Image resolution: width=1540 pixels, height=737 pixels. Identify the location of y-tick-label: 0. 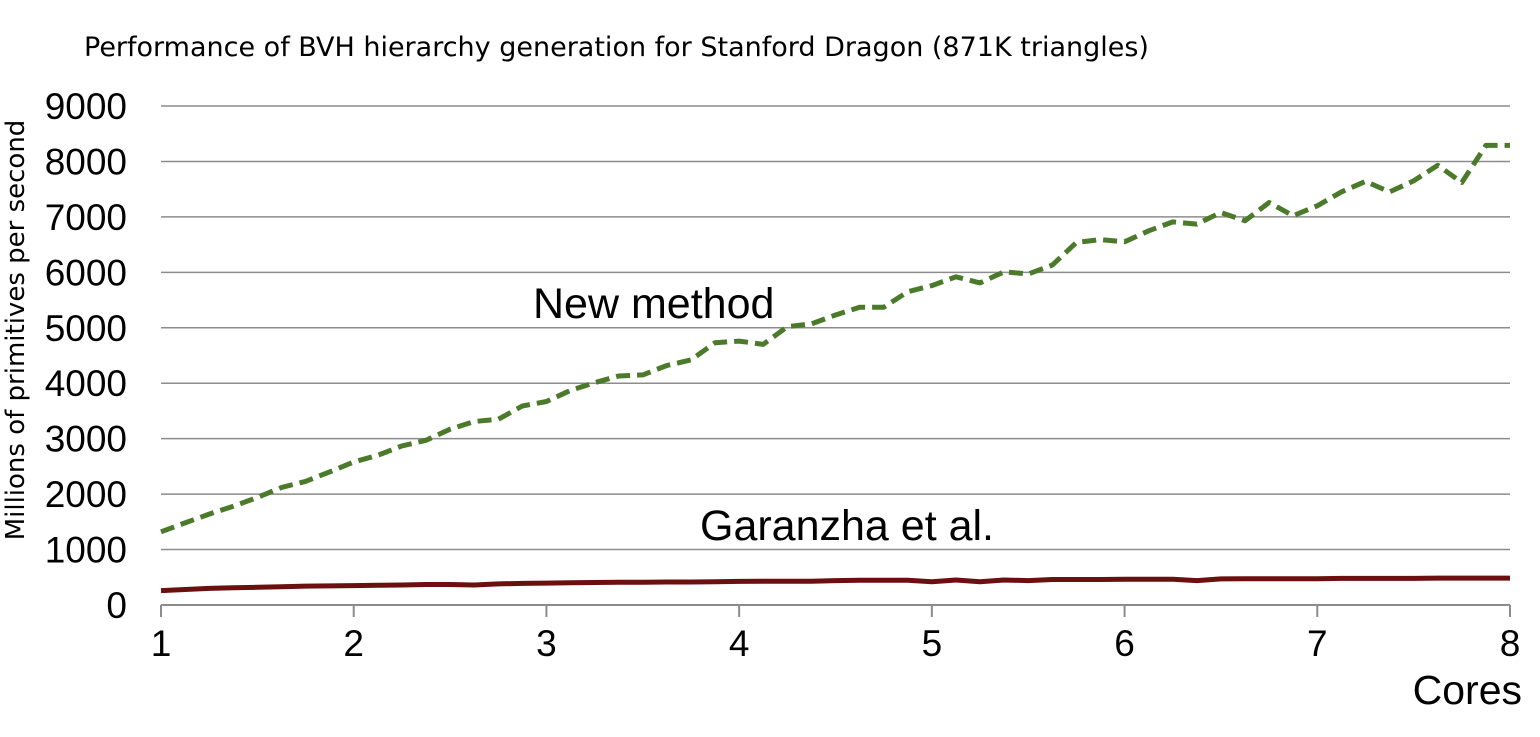
(116, 605).